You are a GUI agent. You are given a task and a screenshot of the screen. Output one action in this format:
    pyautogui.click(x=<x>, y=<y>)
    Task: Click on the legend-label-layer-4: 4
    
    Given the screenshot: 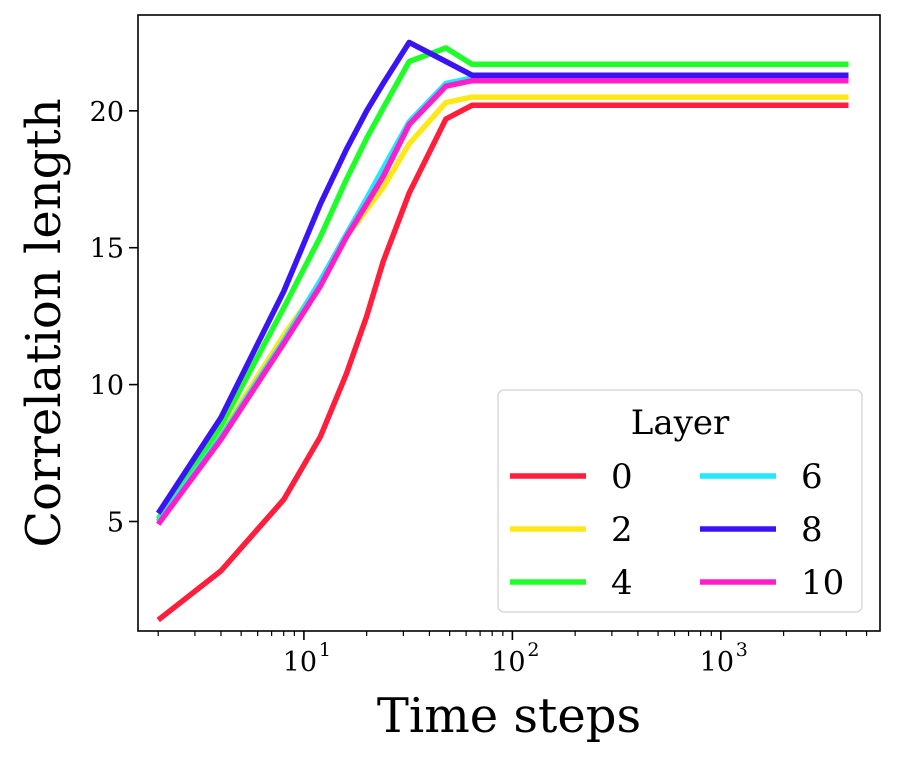 What is the action you would take?
    pyautogui.click(x=622, y=583)
    